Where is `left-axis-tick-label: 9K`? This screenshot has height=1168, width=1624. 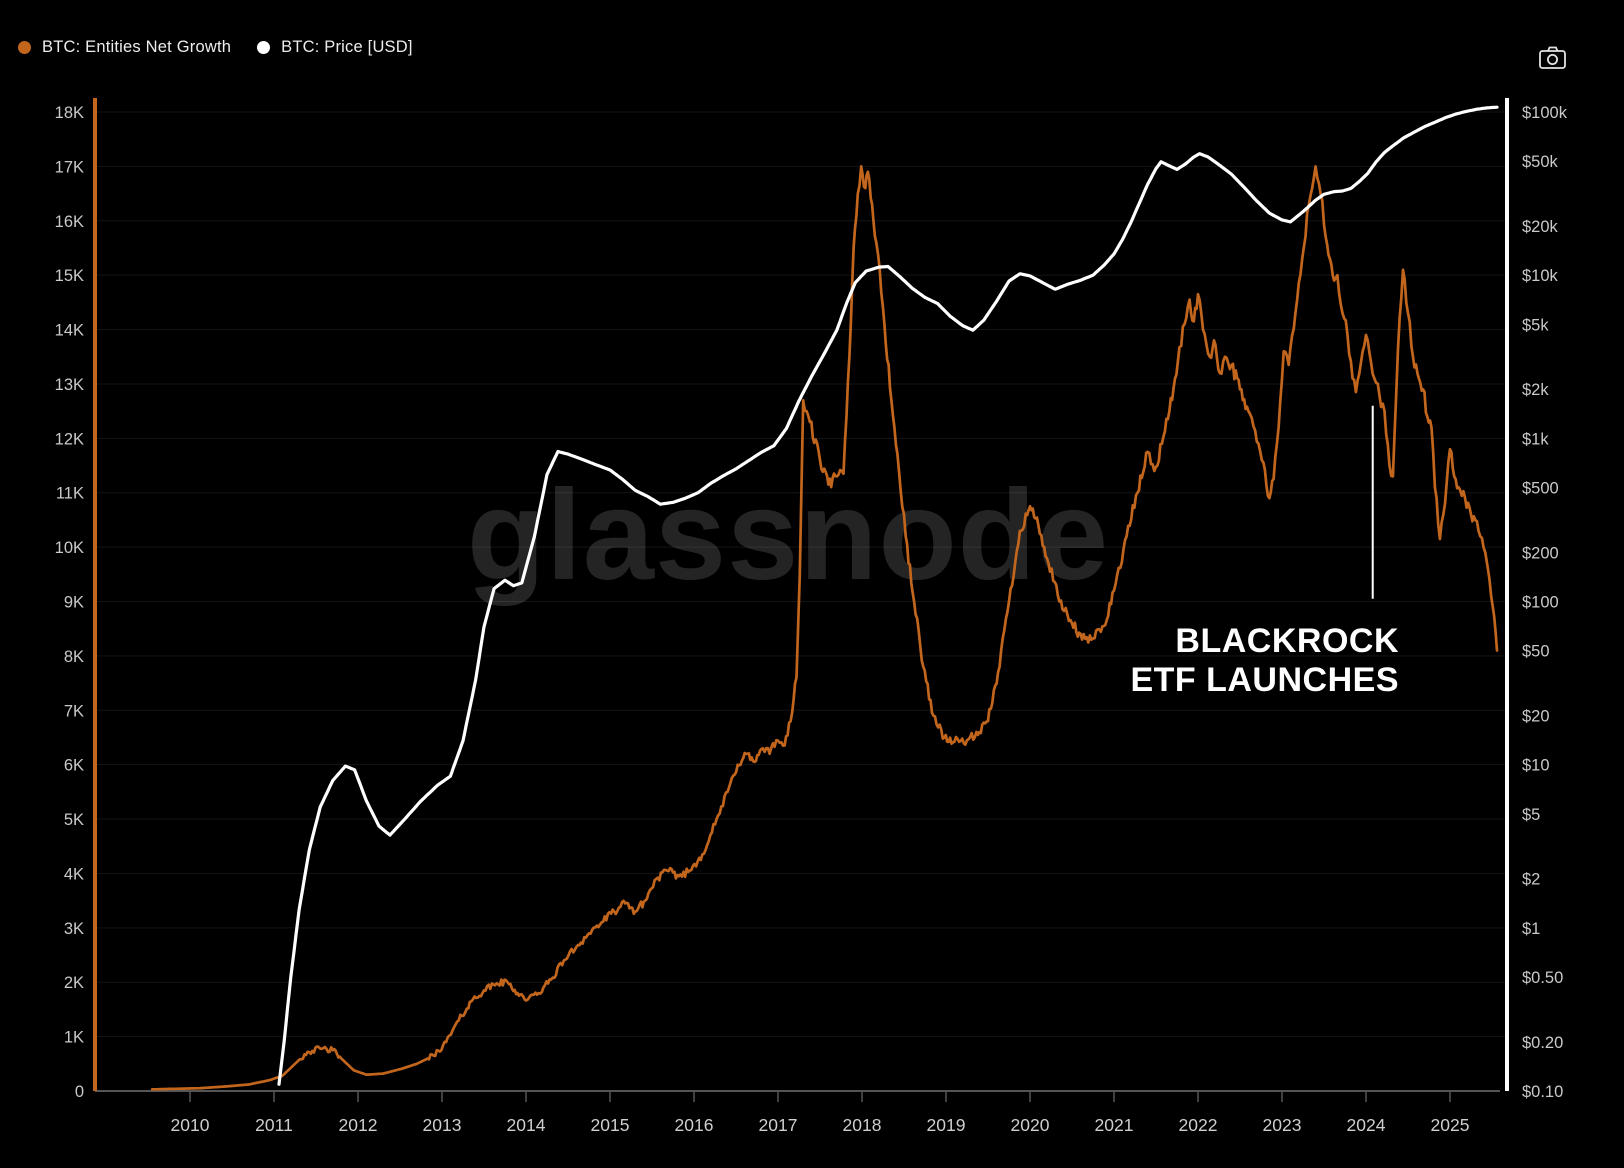 left-axis-tick-label: 9K is located at coordinates (74, 603).